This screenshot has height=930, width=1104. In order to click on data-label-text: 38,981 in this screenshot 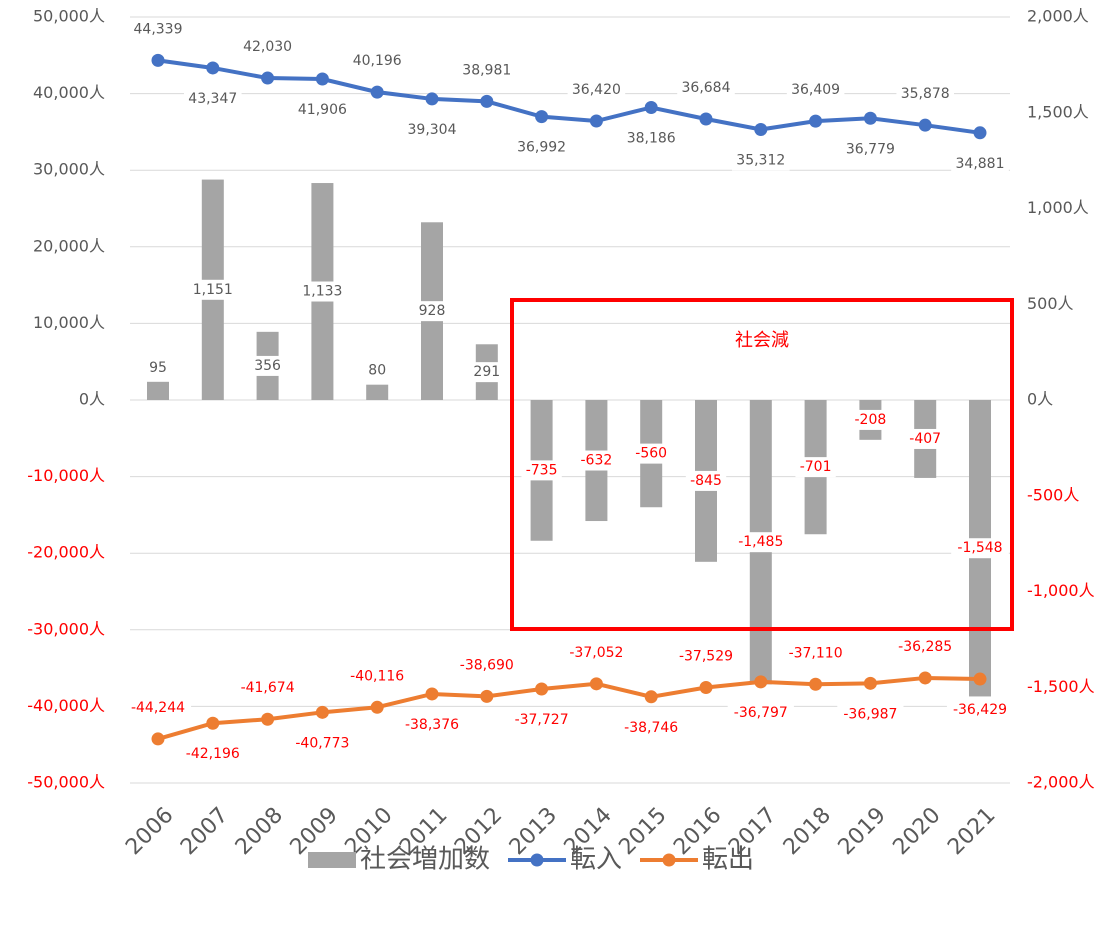, I will do `click(486, 70)`.